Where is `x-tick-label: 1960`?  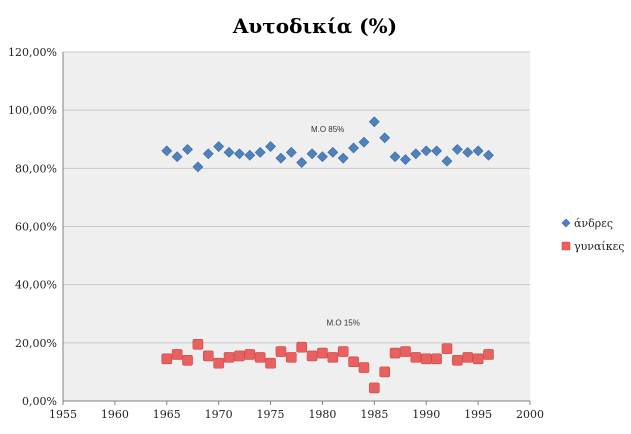 x-tick-label: 1960 is located at coordinates (115, 414).